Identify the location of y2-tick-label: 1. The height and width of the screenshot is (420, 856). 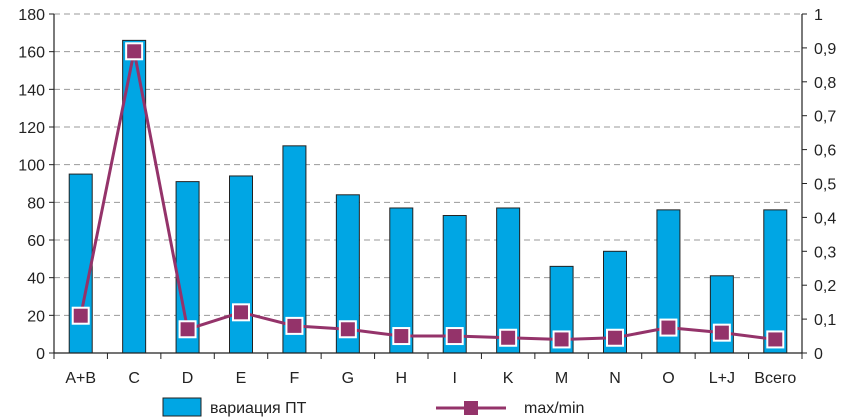
(818, 15).